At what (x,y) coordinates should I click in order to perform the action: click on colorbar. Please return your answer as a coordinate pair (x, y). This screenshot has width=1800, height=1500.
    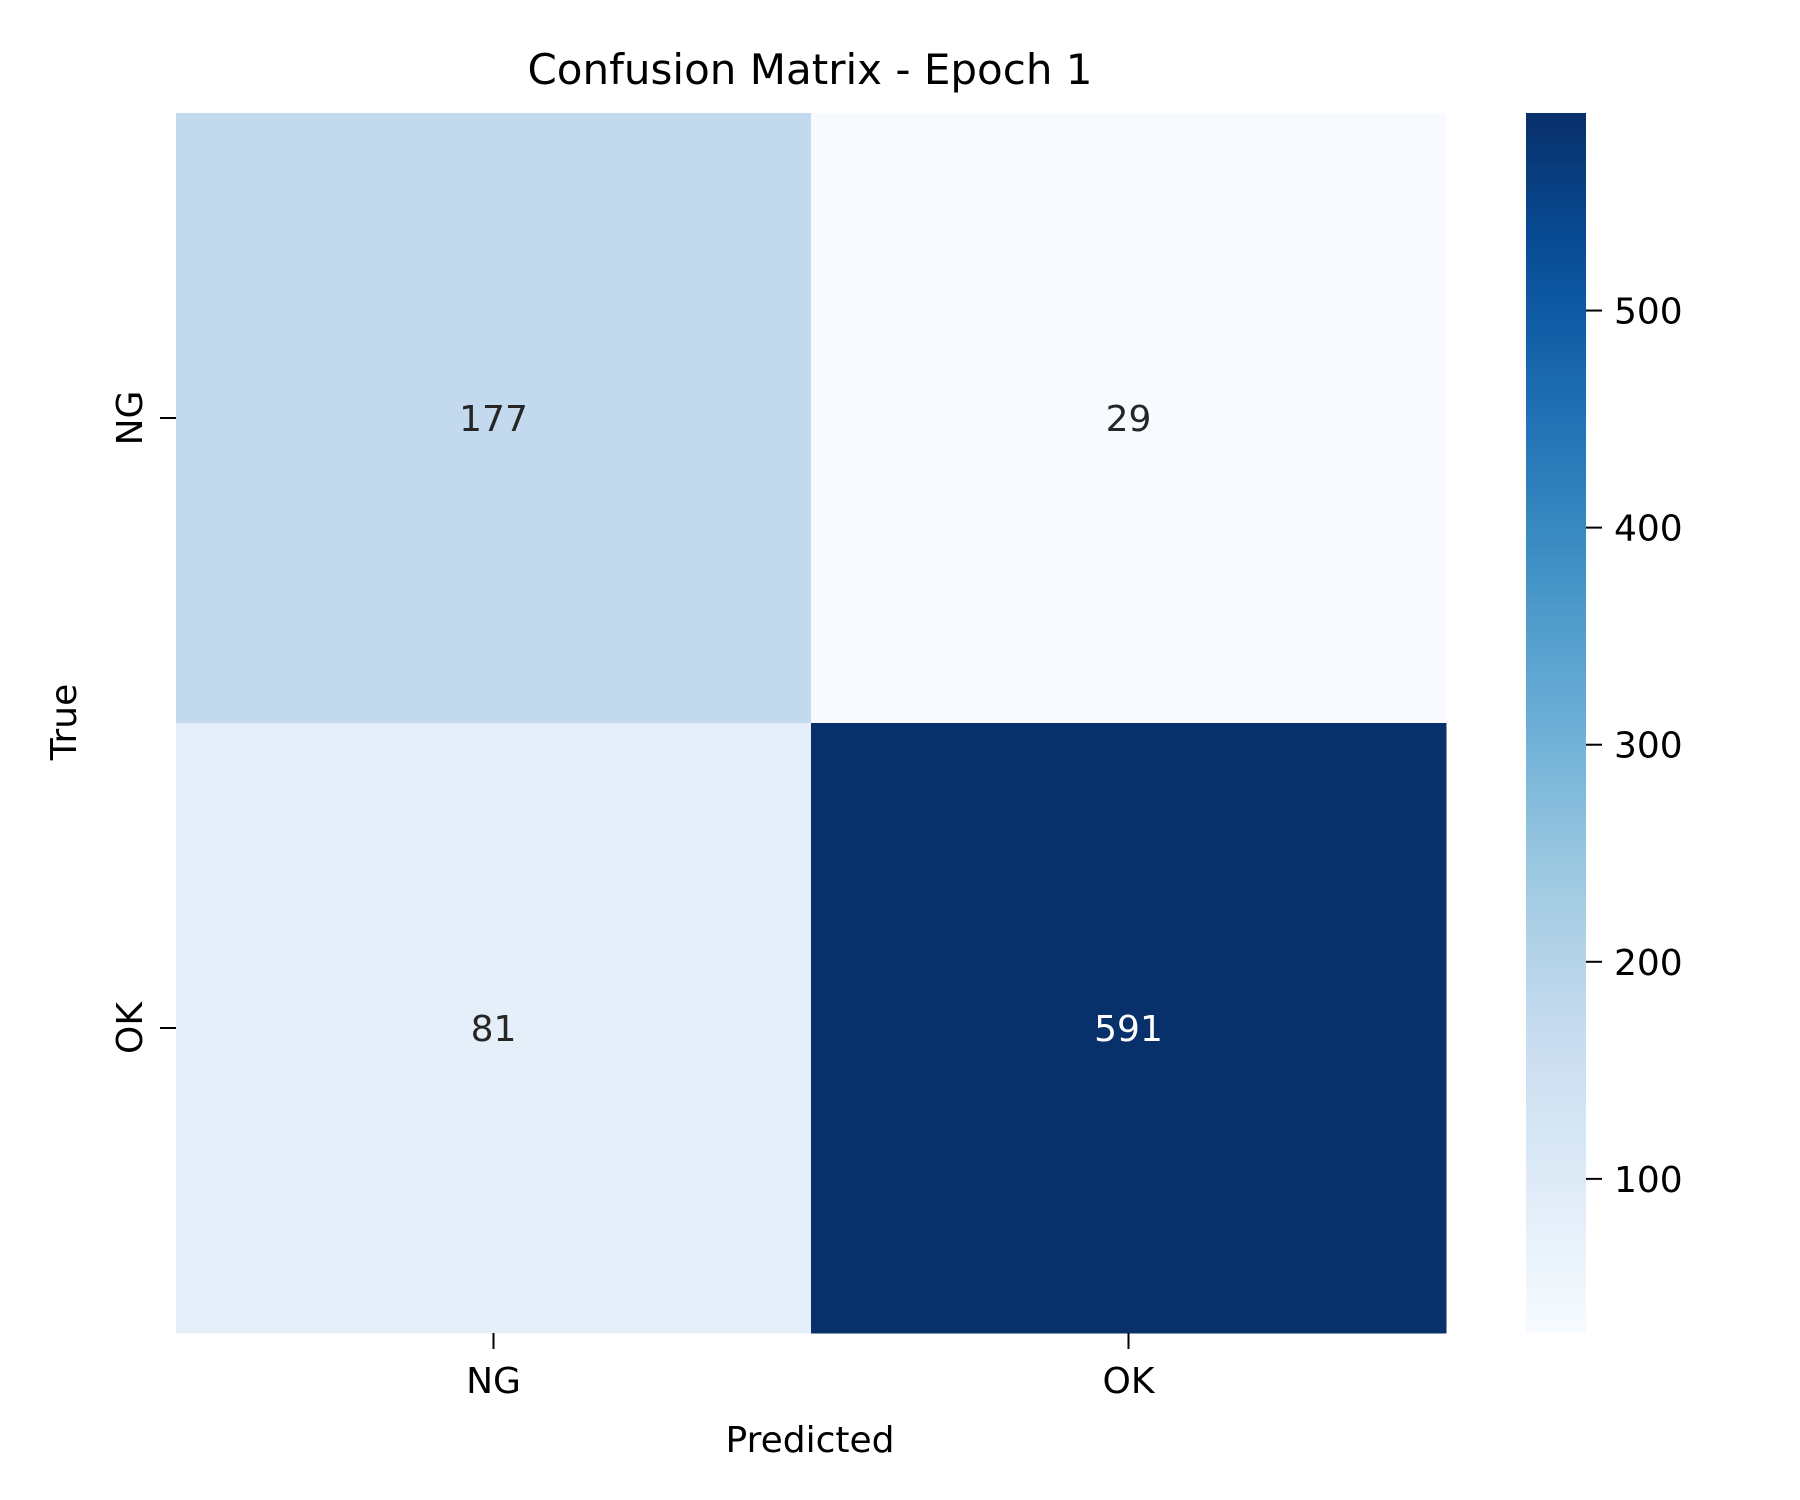
    Looking at the image, I should click on (1556, 723).